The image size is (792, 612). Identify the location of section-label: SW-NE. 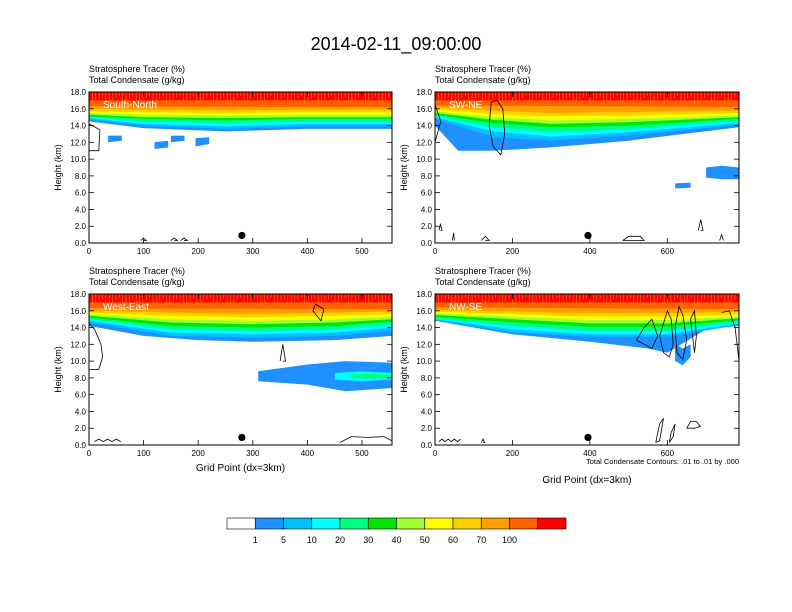
(465, 105).